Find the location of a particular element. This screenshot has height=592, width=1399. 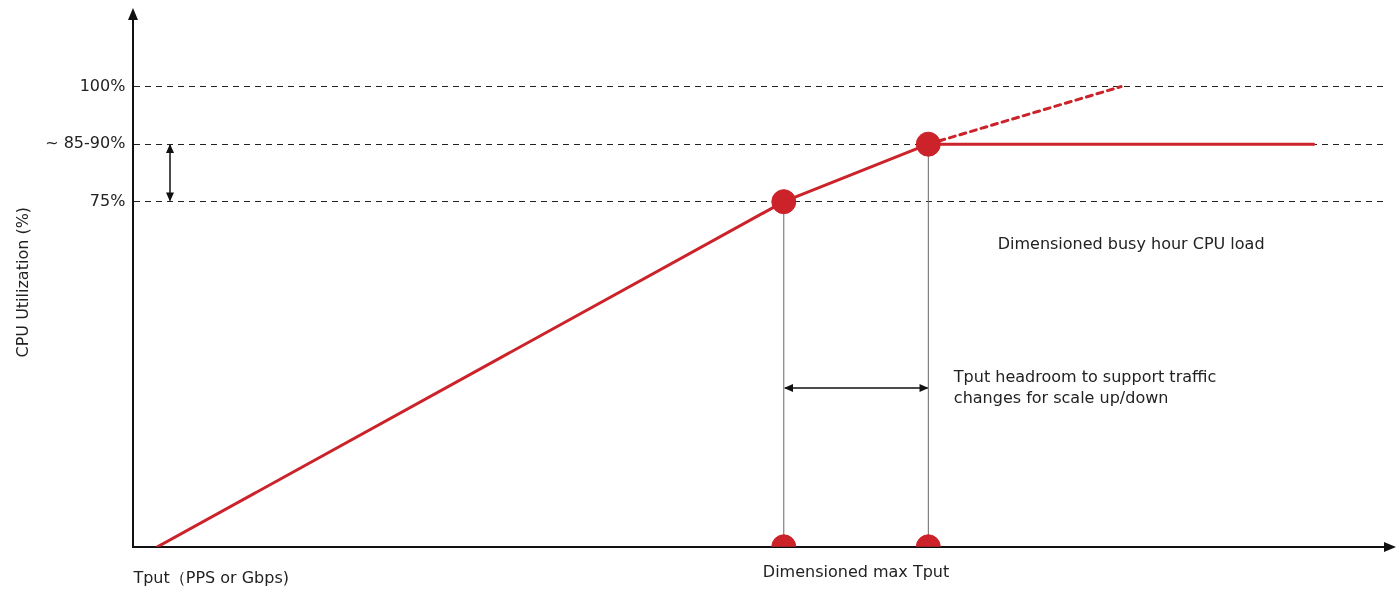

y-tick-label: ~ 85-90% is located at coordinates (85, 143).